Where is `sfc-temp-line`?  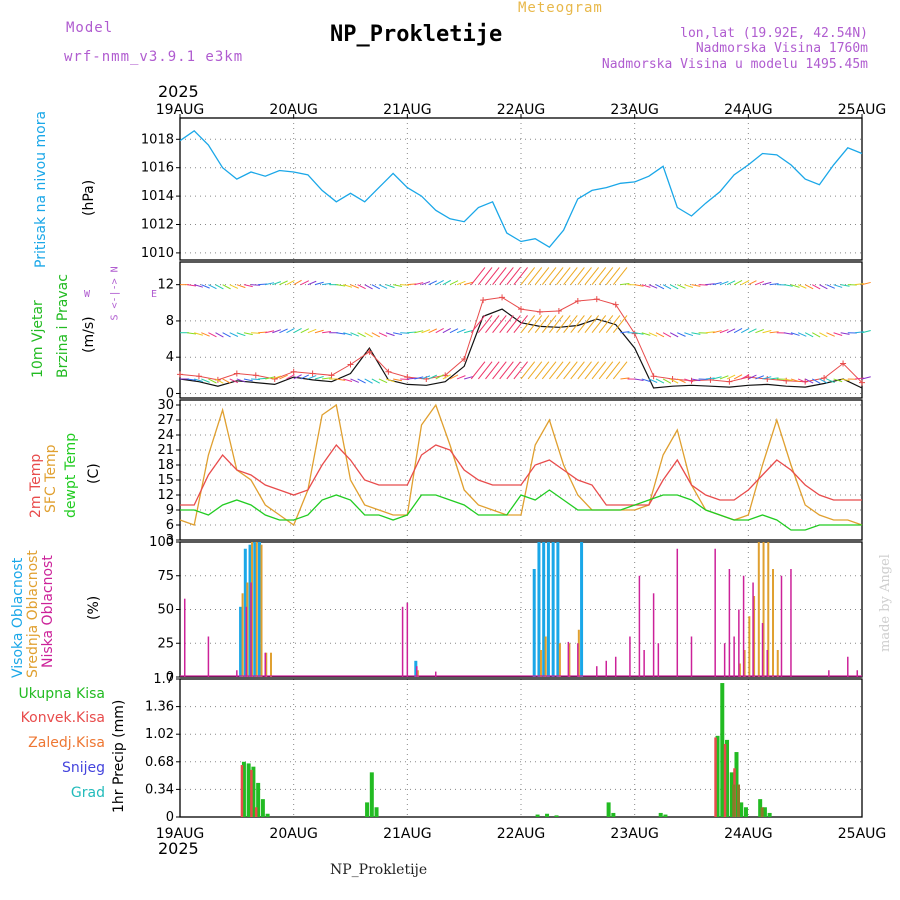
sfc-temp-line is located at coordinates (521, 465).